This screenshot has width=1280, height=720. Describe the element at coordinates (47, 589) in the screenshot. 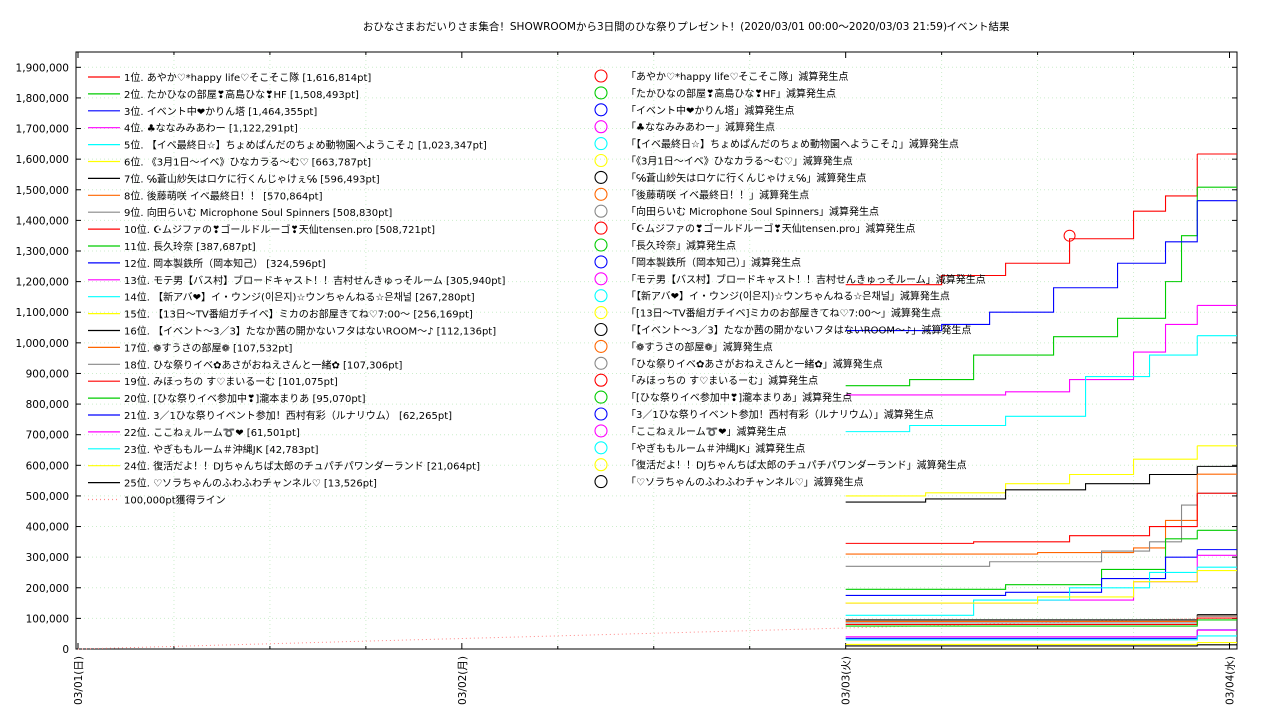

I see `y-tick-label: 200,000` at that location.